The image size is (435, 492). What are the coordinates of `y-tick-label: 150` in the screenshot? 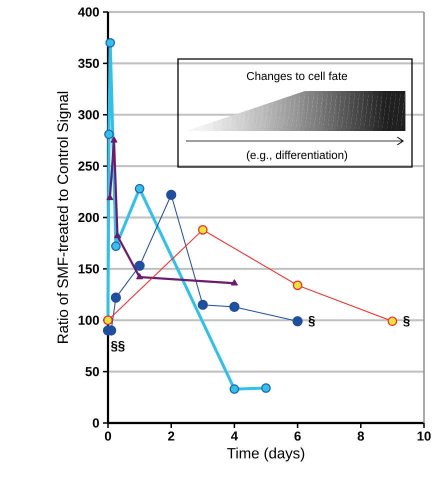 It's located at (88, 269).